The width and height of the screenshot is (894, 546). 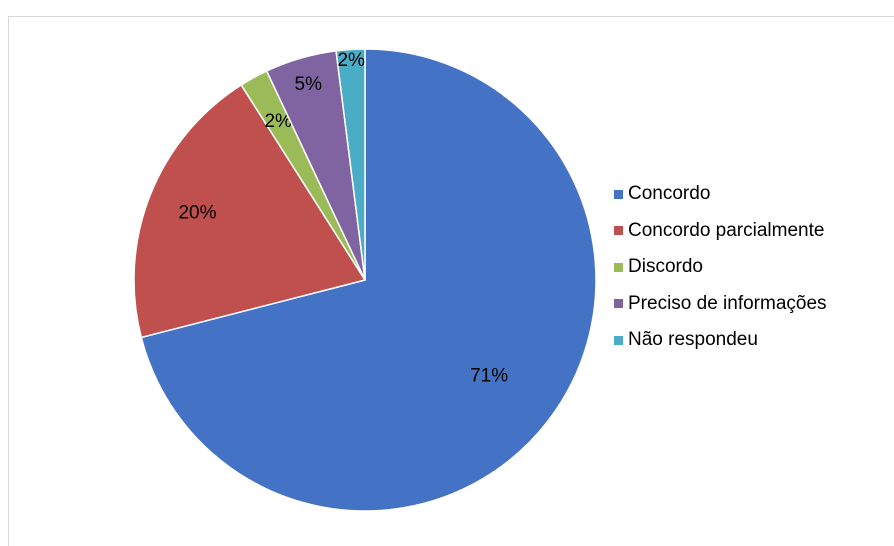 I want to click on legend-label: Concordo parcialmente, so click(x=726, y=230).